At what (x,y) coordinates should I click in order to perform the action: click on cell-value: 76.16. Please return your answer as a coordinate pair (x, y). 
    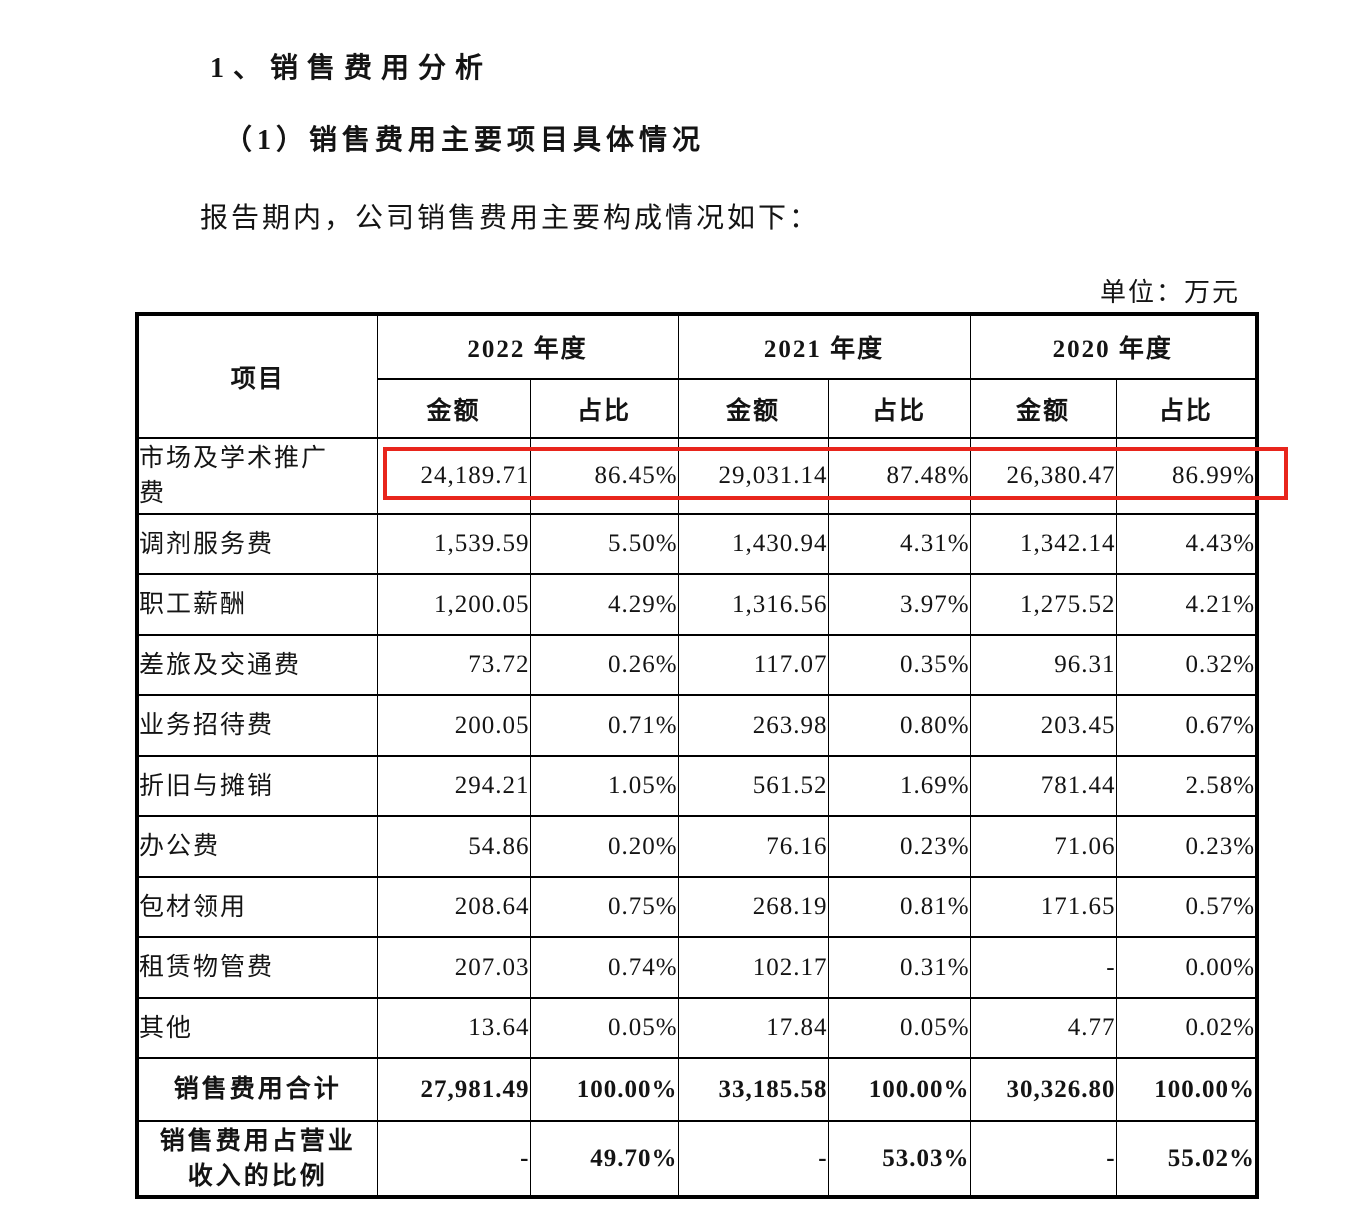
    Looking at the image, I should click on (753, 846).